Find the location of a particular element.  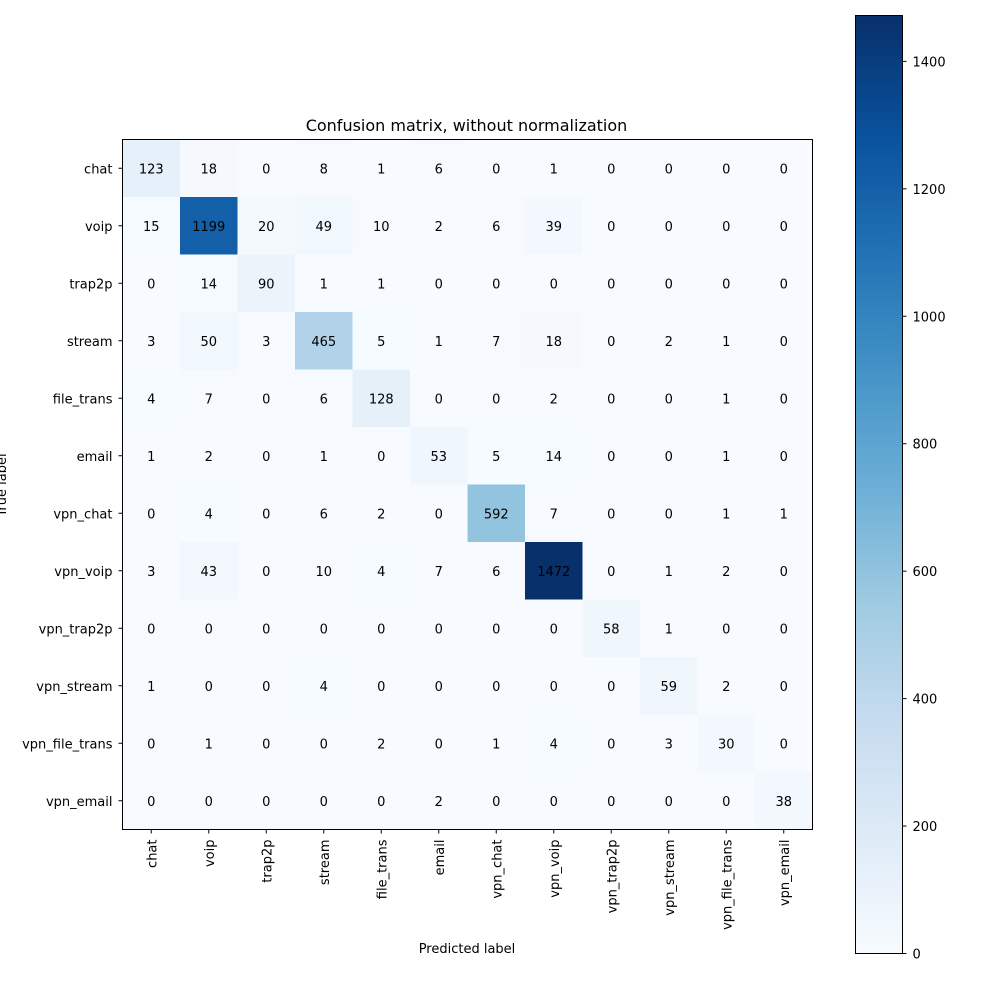

y-tick-label: vpn_trap2p is located at coordinates (76, 629).